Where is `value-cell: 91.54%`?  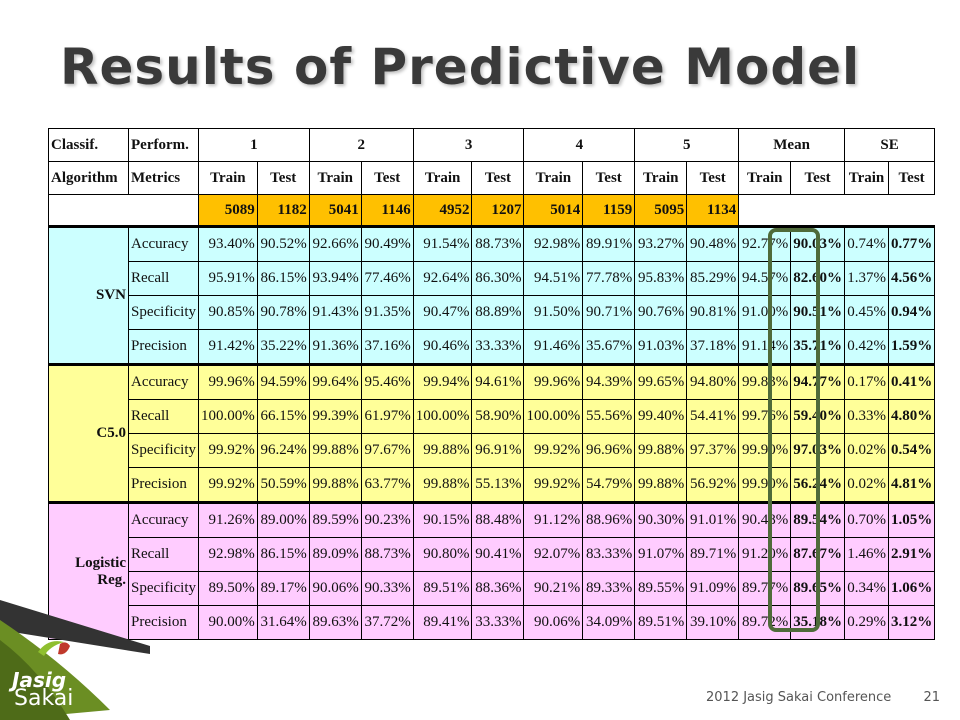
value-cell: 91.54% is located at coordinates (442, 243).